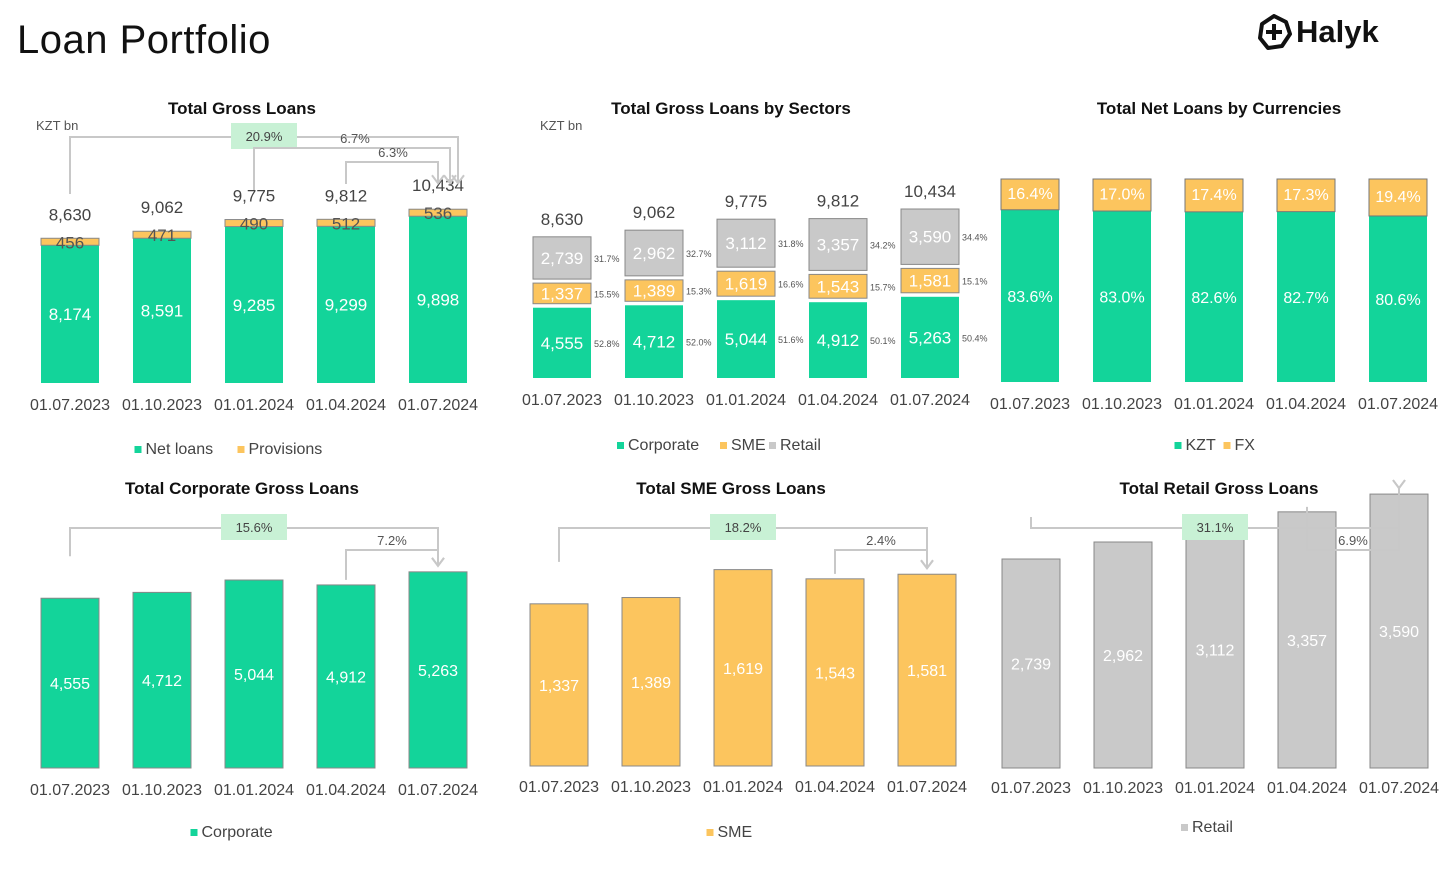 The image size is (1456, 890). What do you see at coordinates (1213, 298) in the screenshot?
I see `bar-label-kzt: 82.6%` at bounding box center [1213, 298].